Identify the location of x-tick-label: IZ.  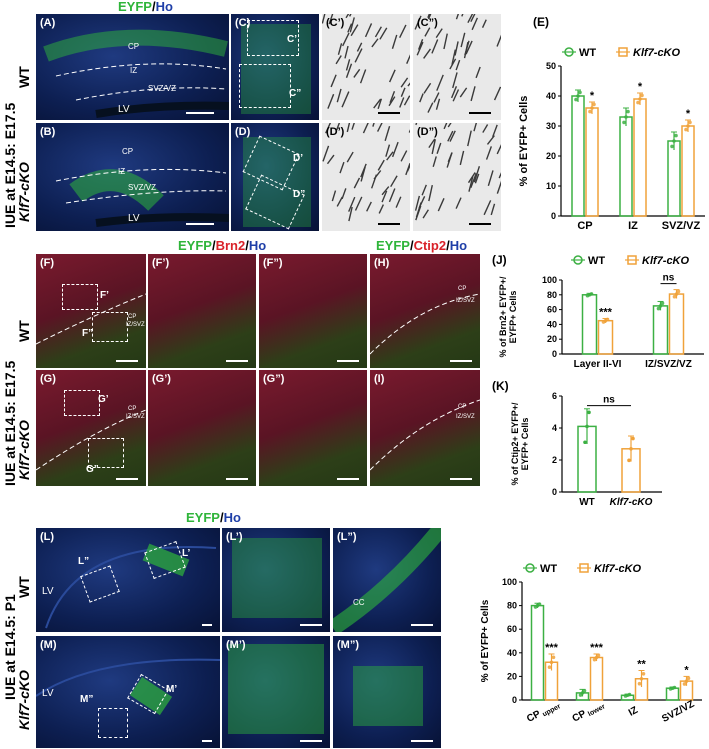
(633, 712).